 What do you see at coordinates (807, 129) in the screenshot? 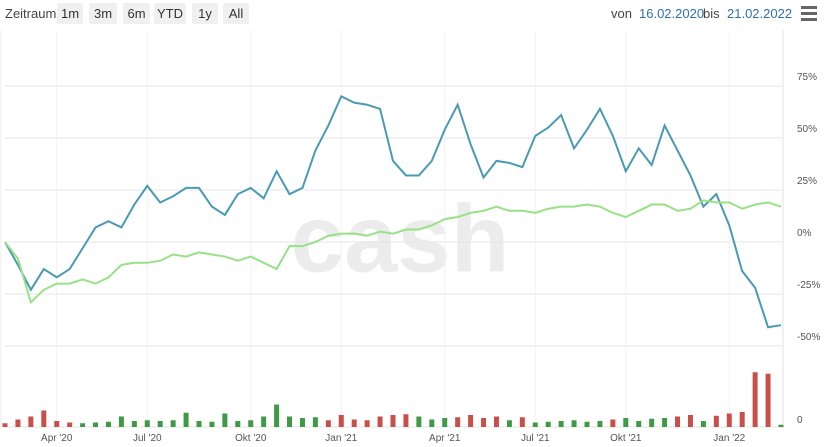
I see `y-tick-label: 50%` at bounding box center [807, 129].